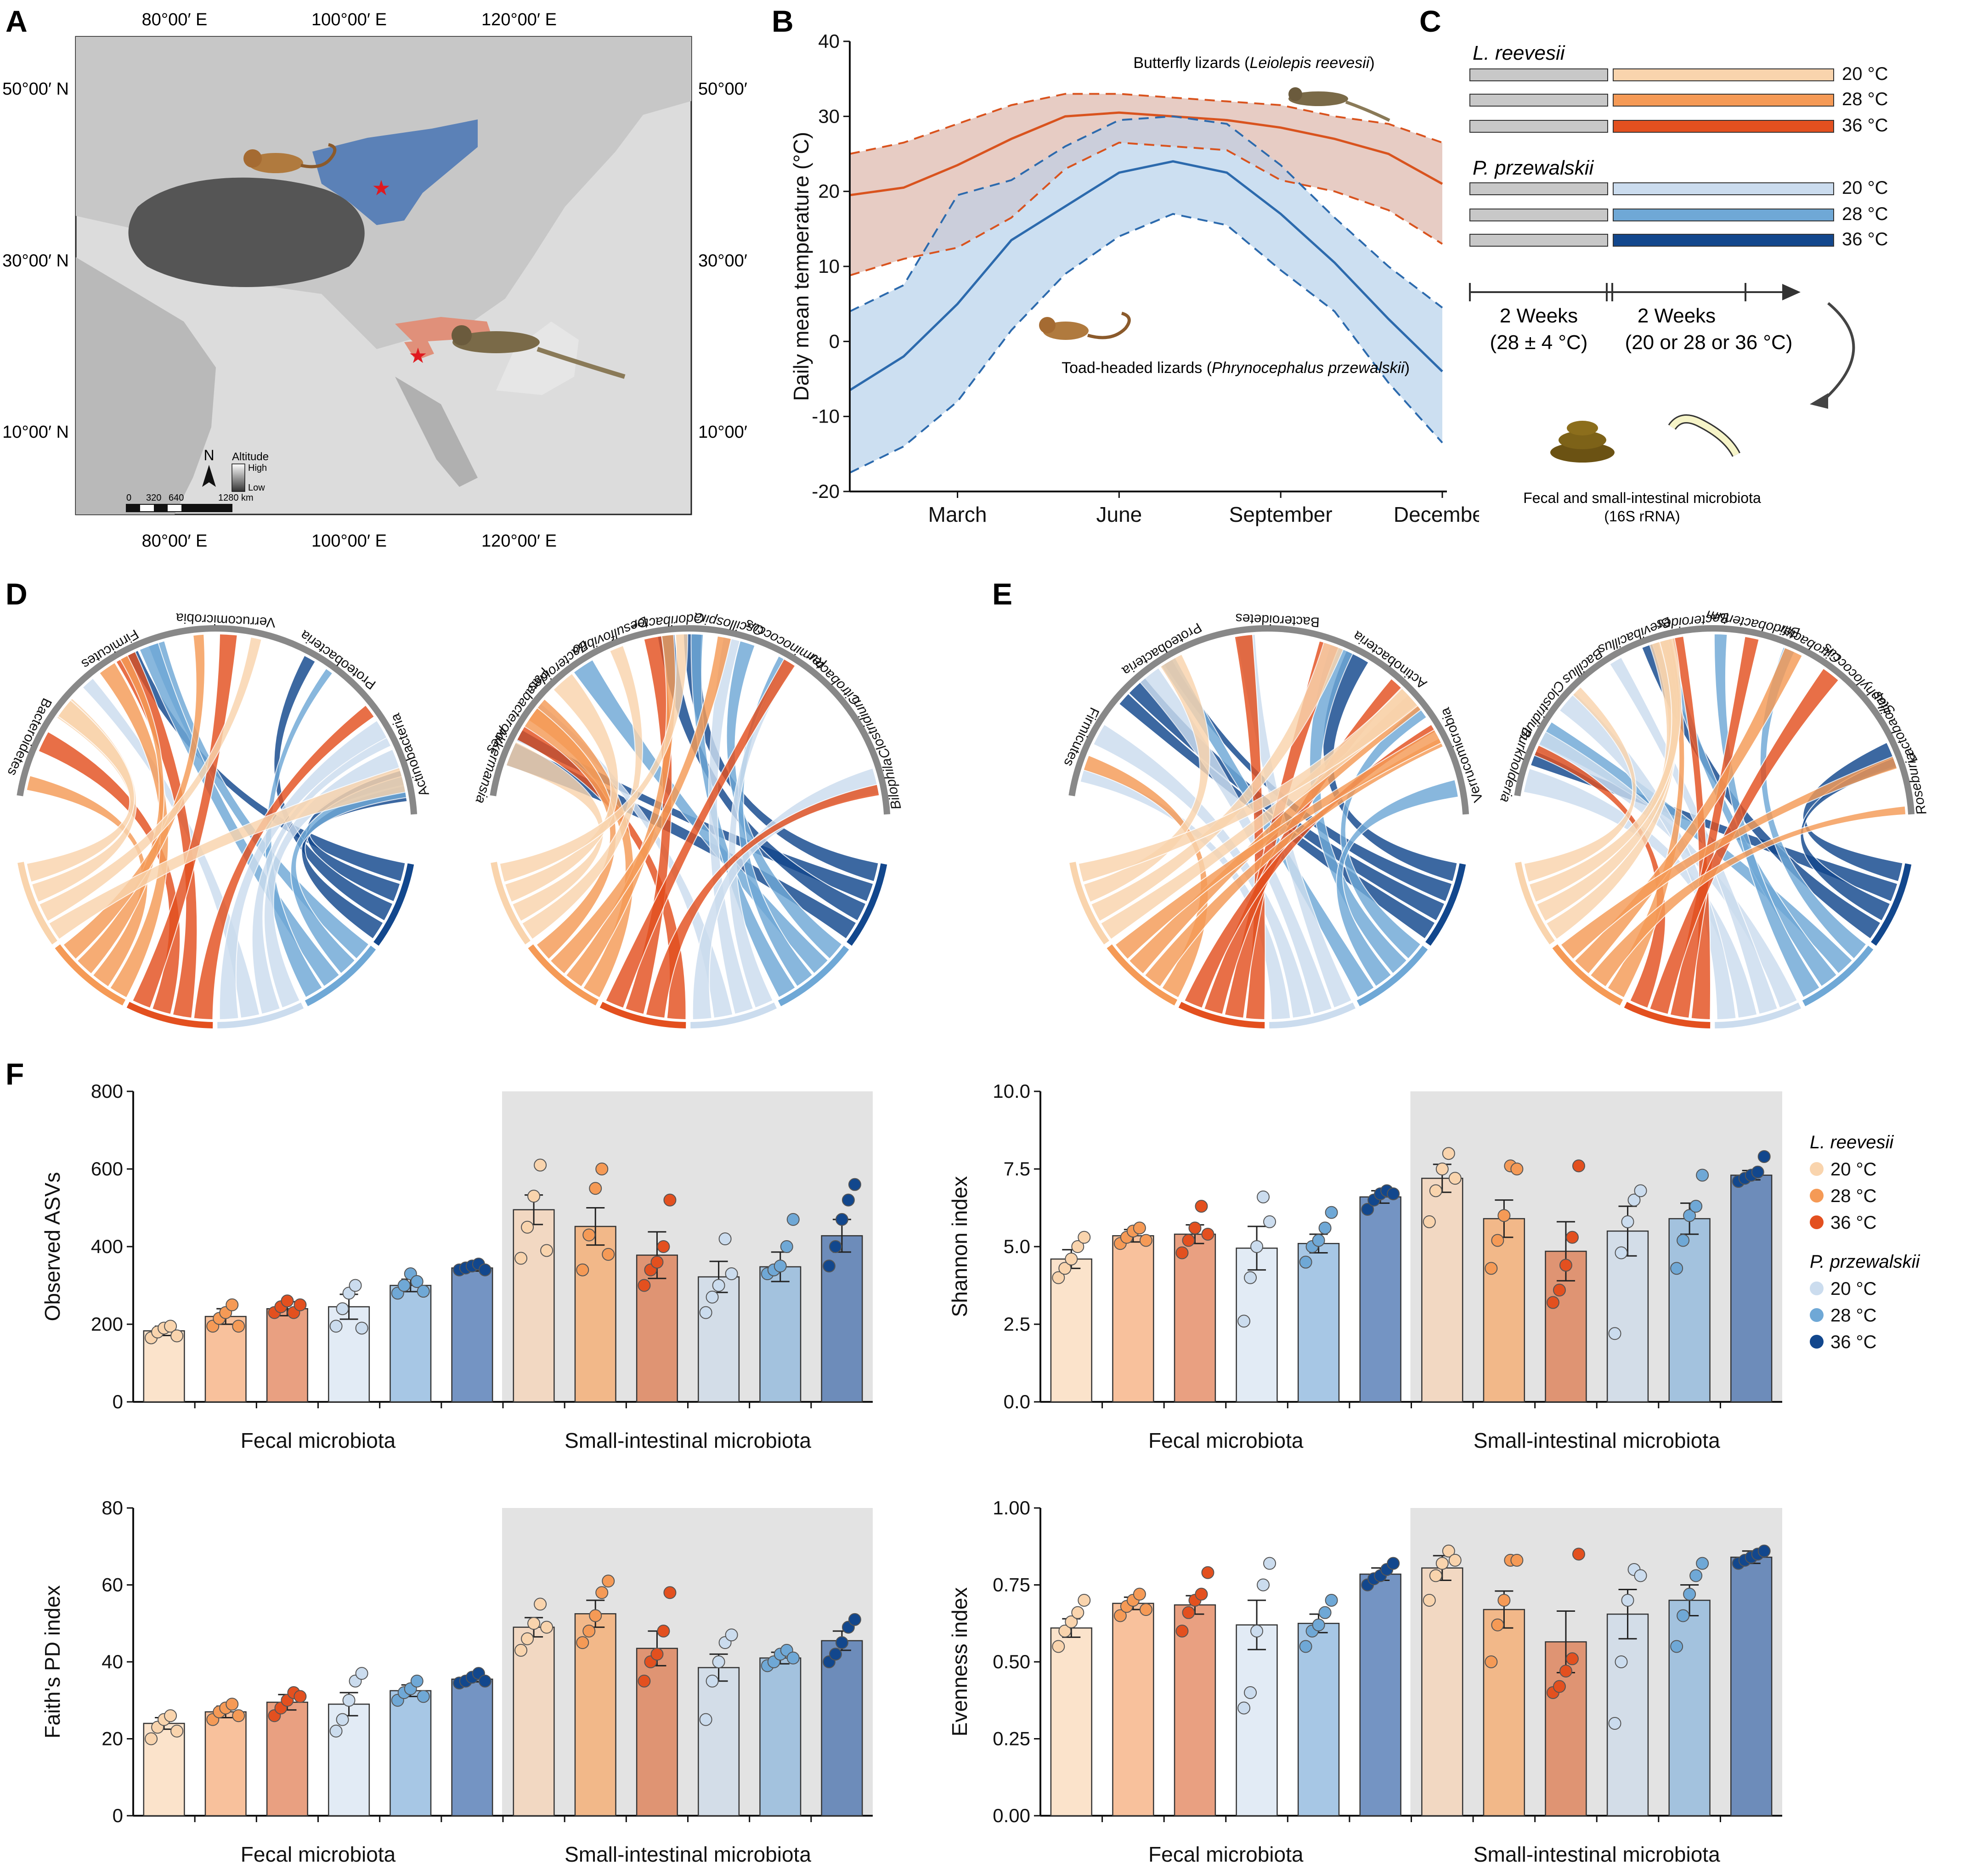 The height and width of the screenshot is (1869, 1988). I want to click on chord-outer-ring-taxa, so click(1268, 720).